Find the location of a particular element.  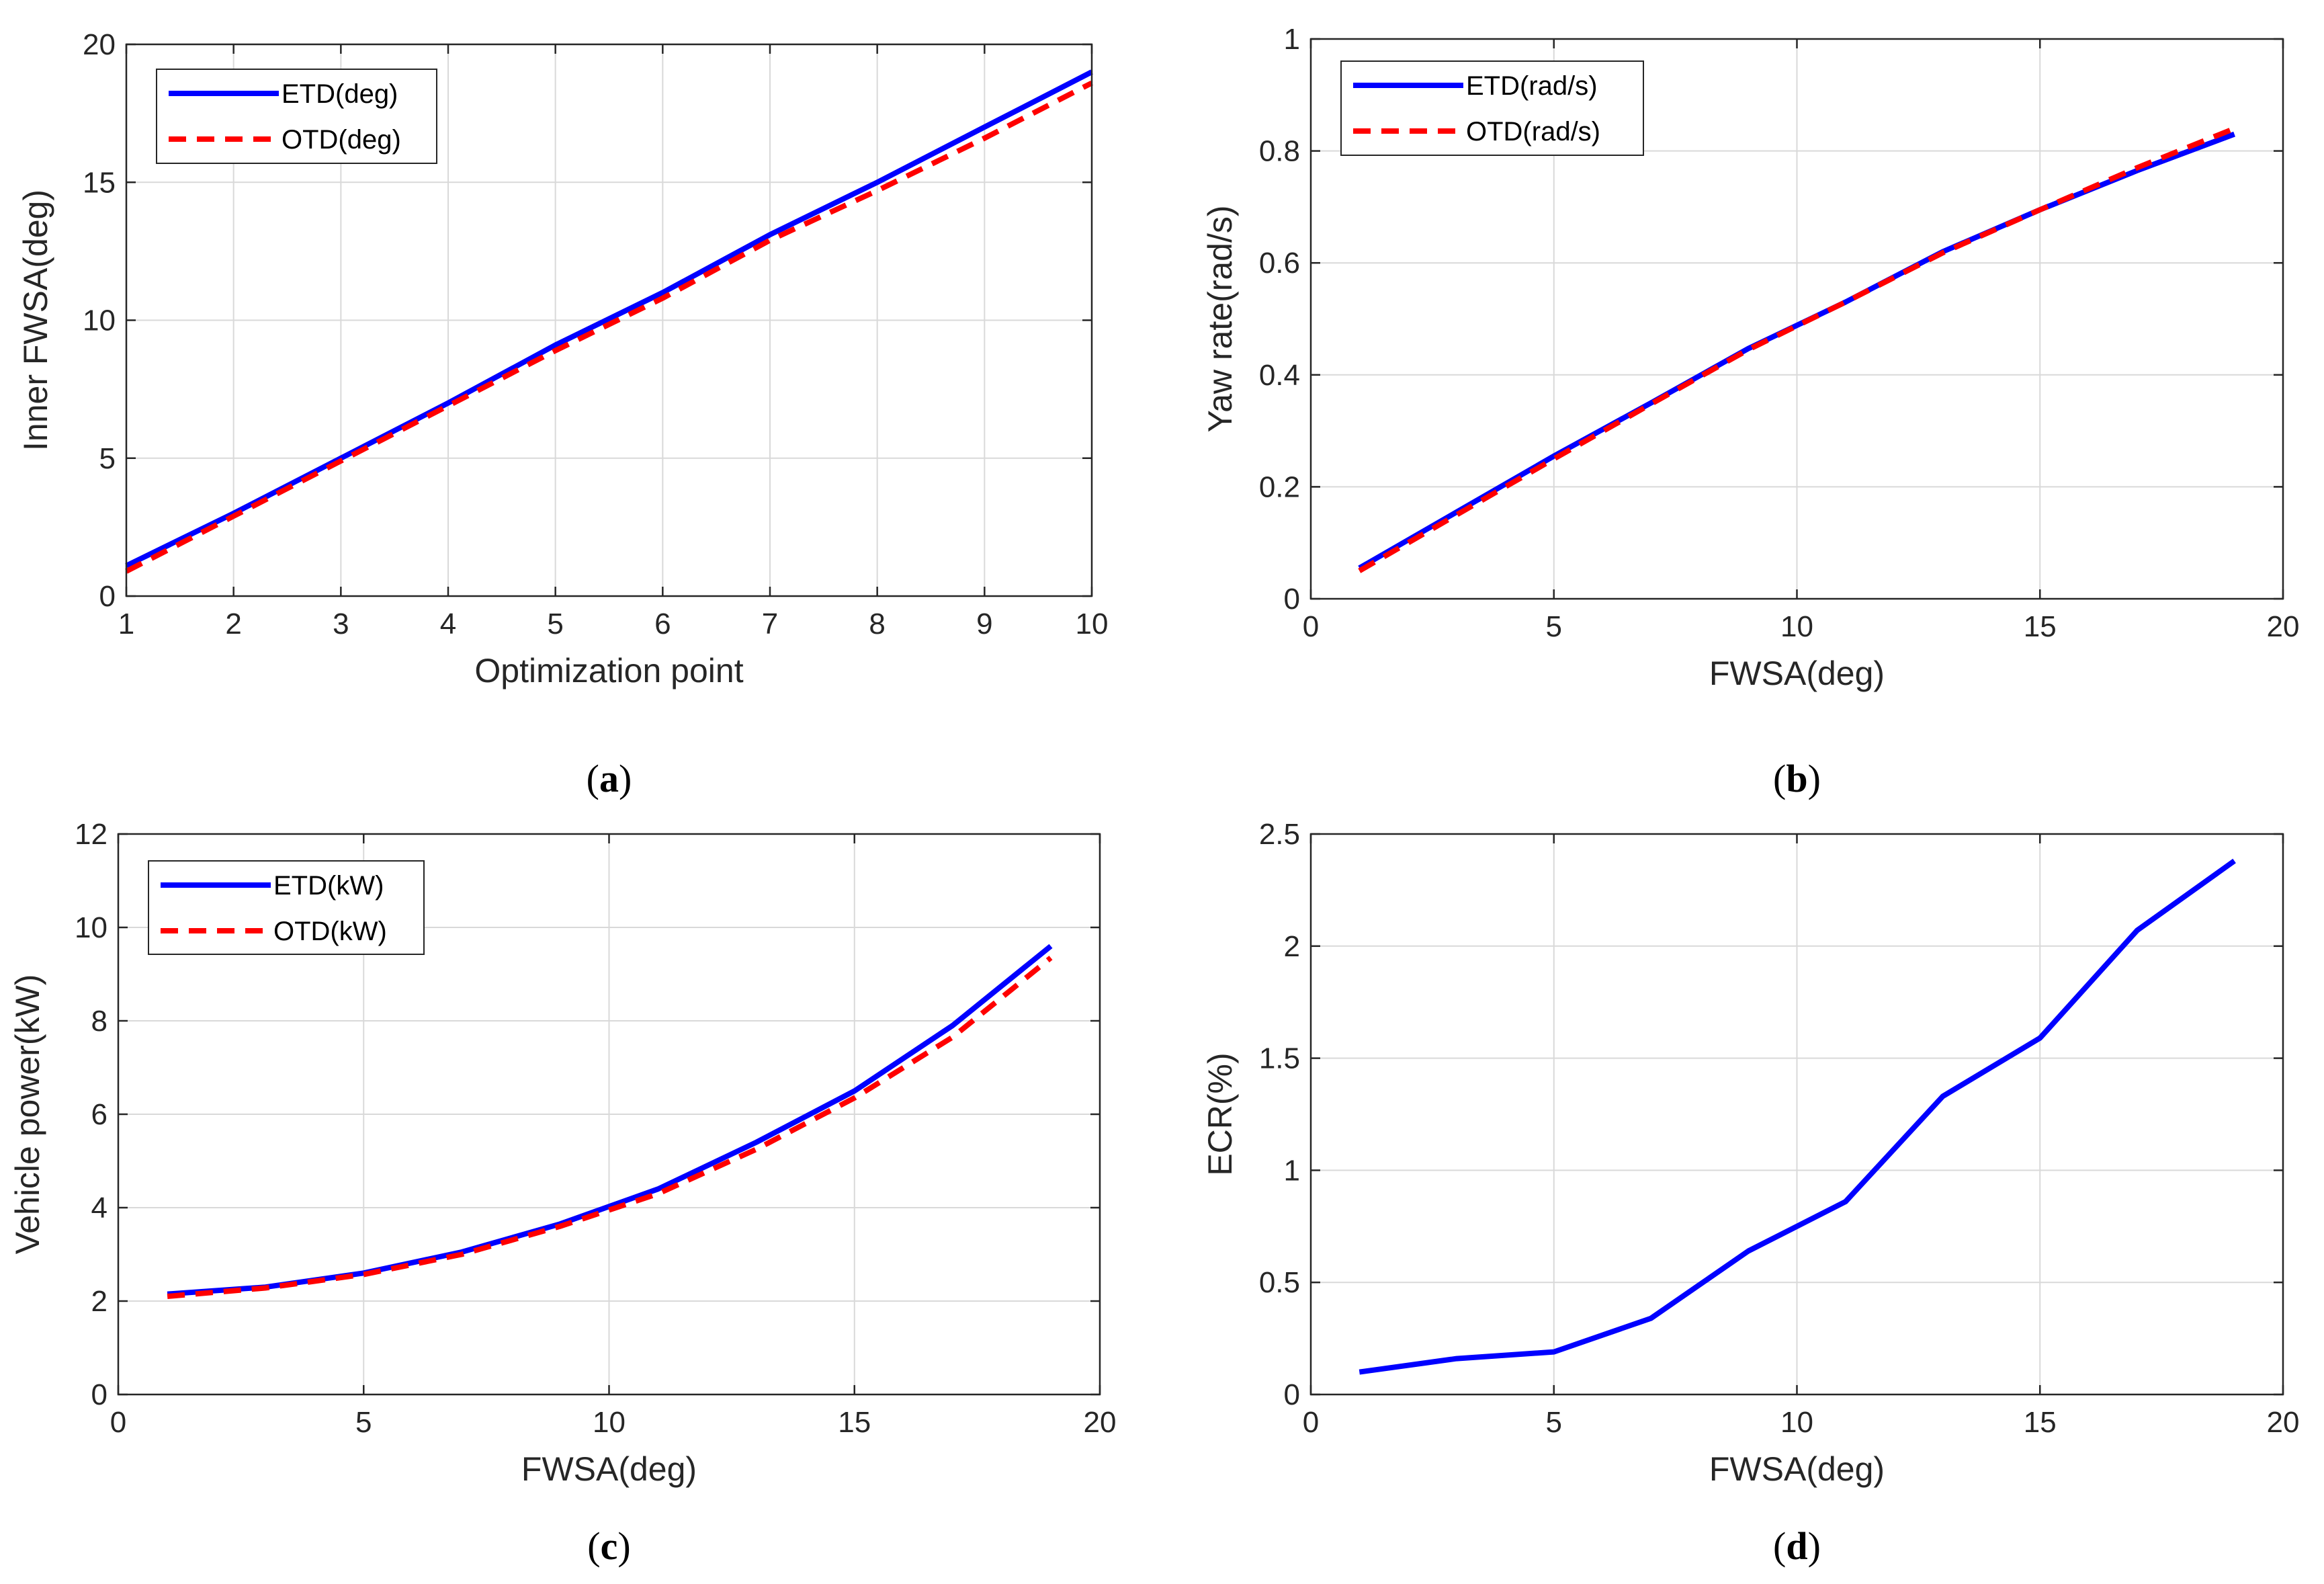

y-tick-label: 0.5 is located at coordinates (1279, 1283).